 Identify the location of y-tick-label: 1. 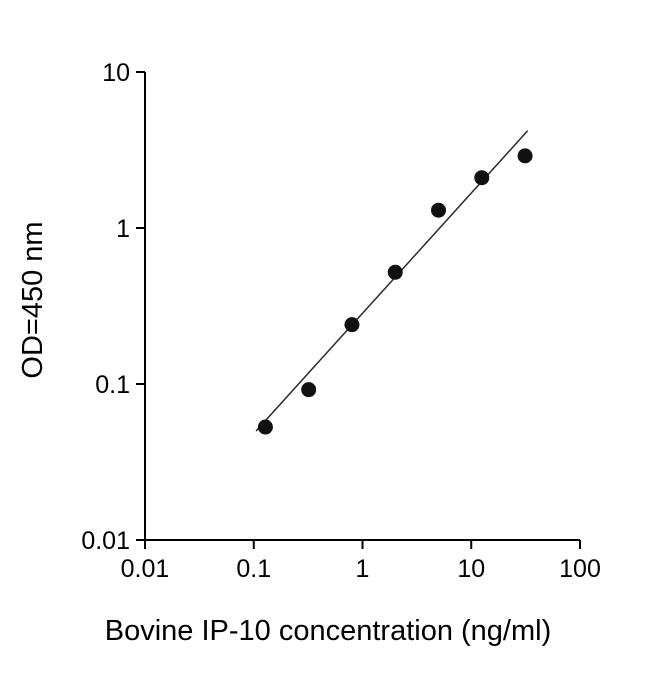
(123, 229).